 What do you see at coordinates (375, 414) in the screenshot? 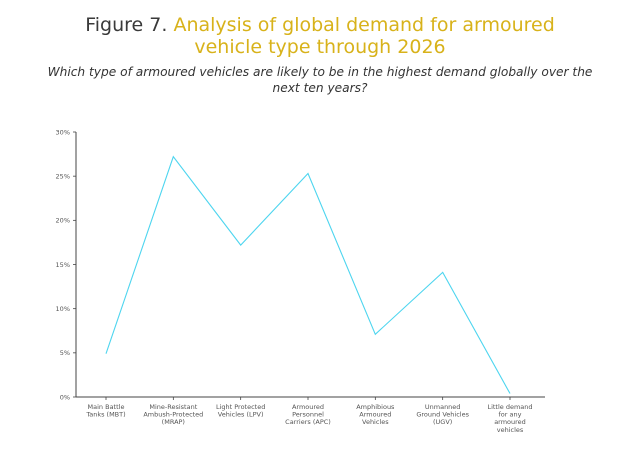
I see `x-tick-label: Amphibious Armoured Vehicles` at bounding box center [375, 414].